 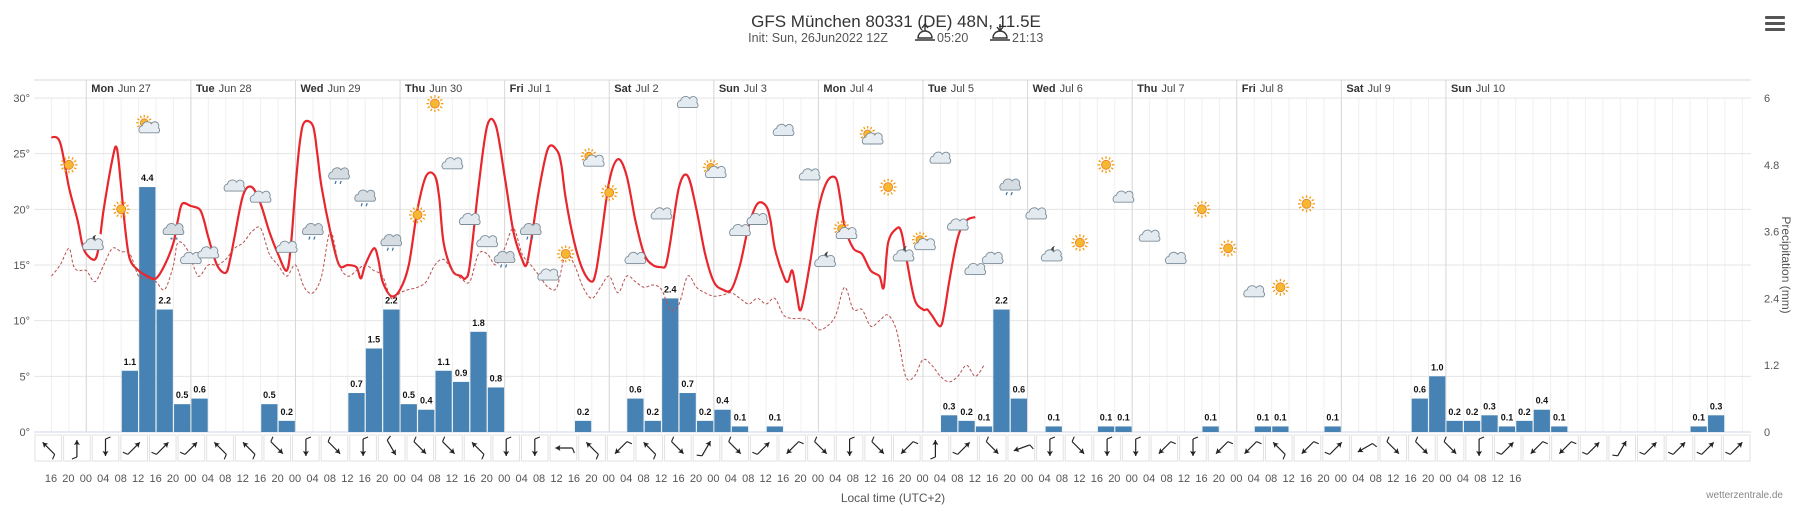 I want to click on day-label: Tue Jul 5, so click(x=951, y=89).